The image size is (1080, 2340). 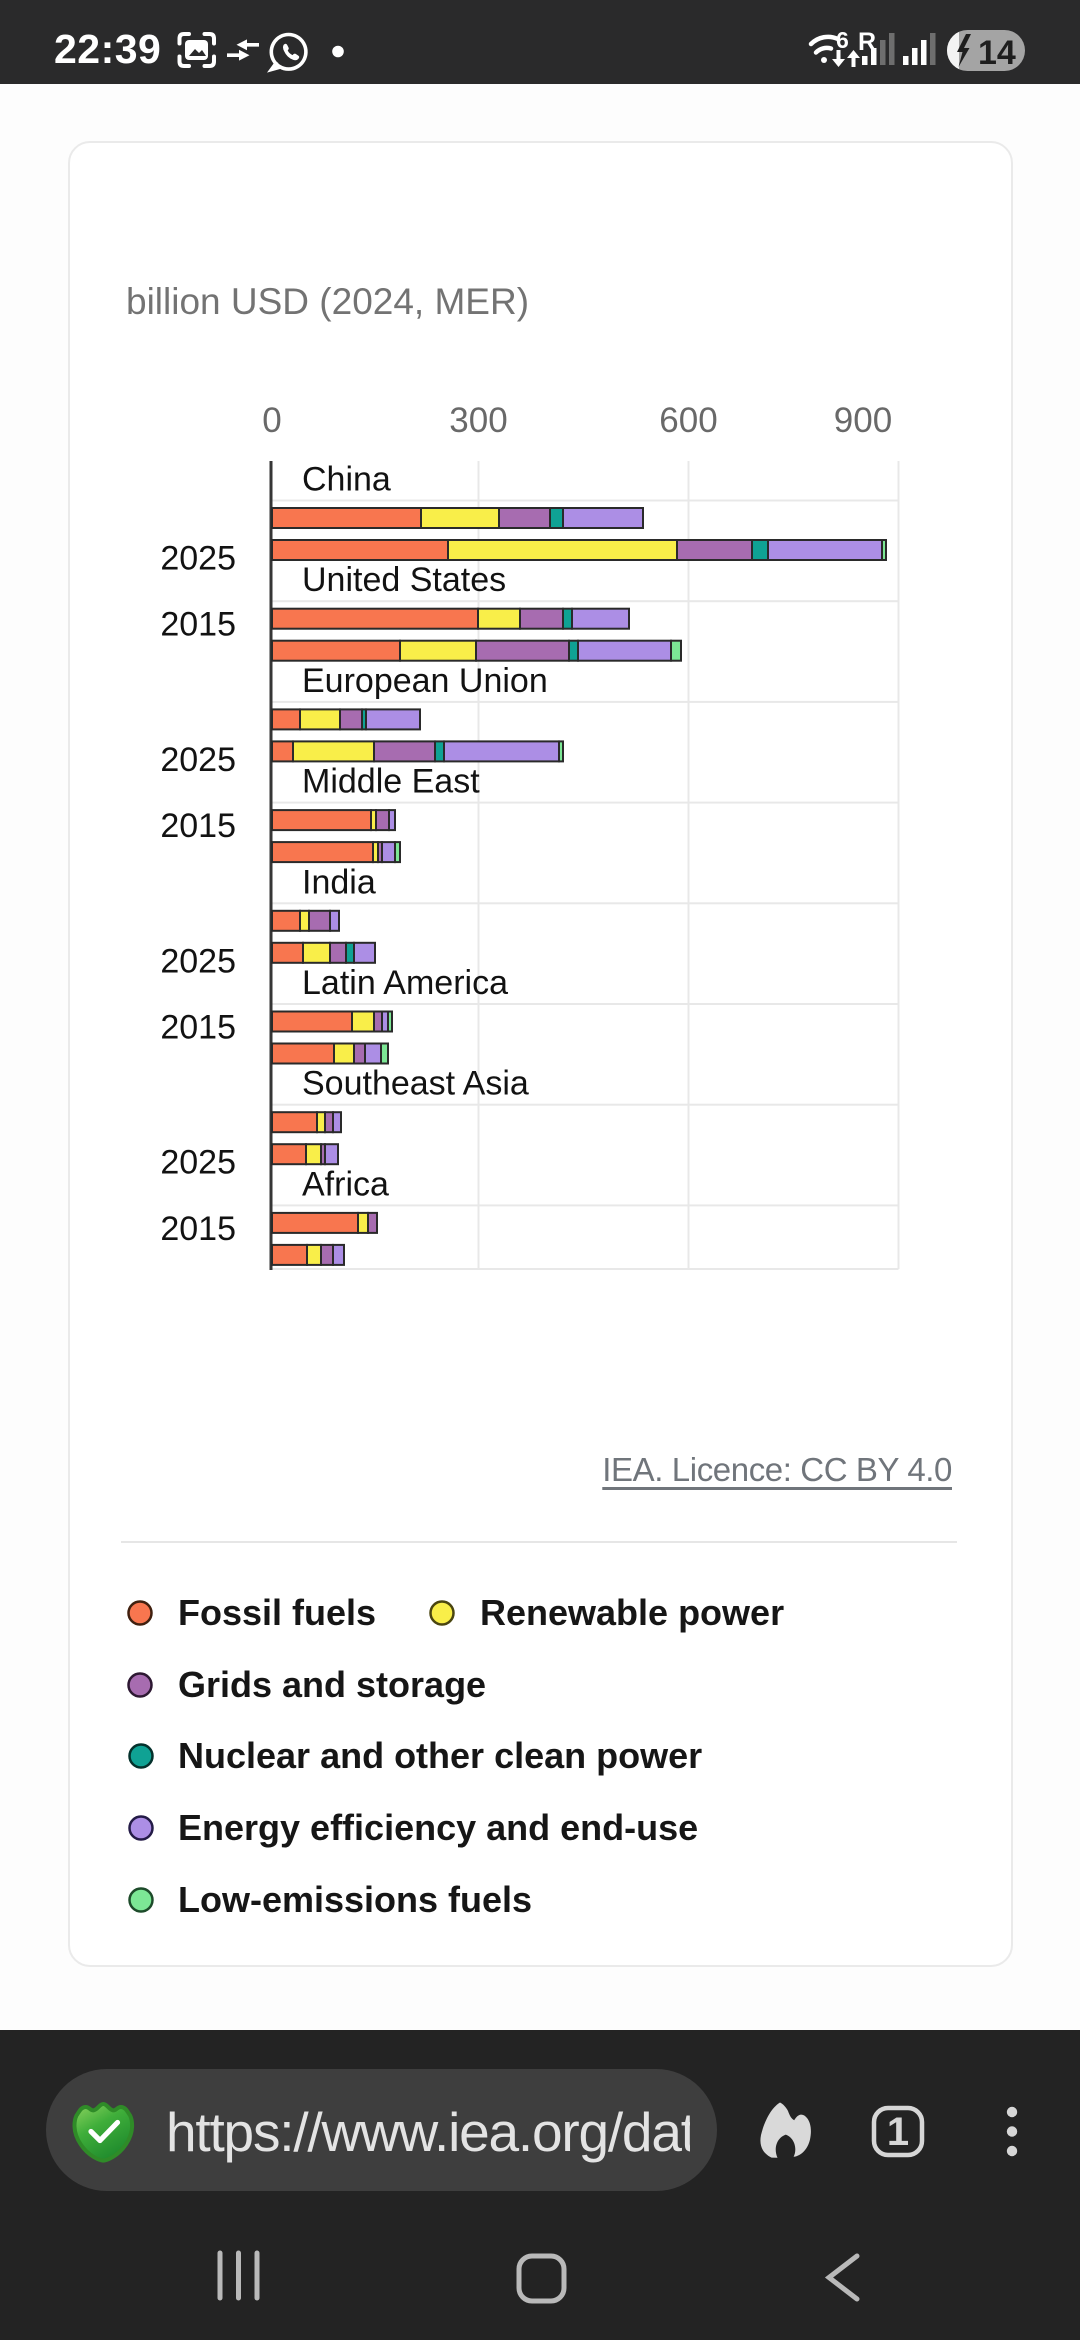 I want to click on svg-text: 14, so click(x=997, y=53).